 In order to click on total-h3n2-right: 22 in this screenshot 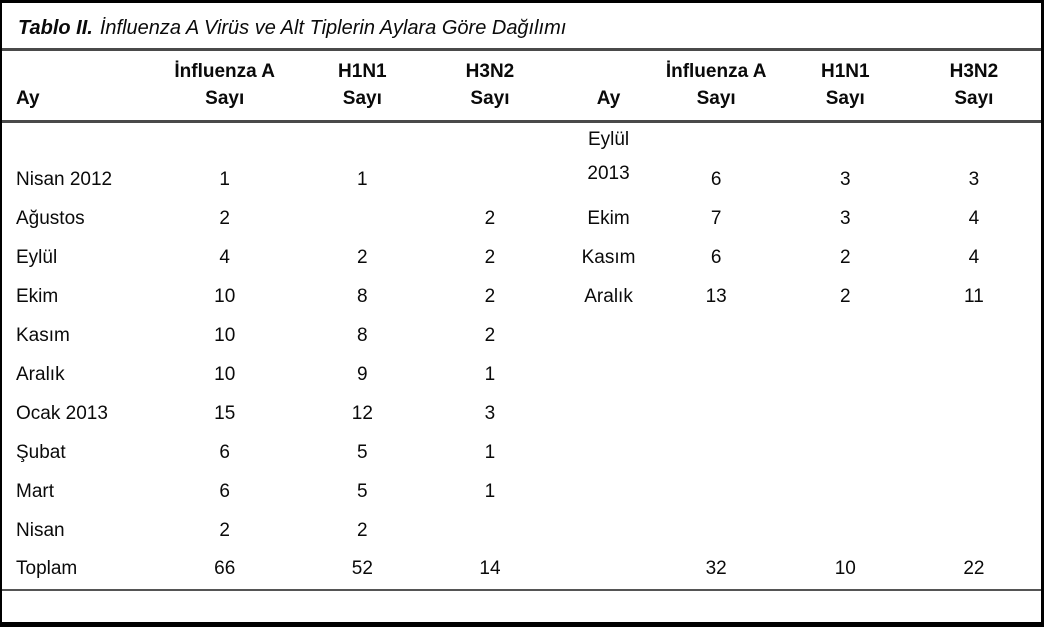, I will do `click(981, 570)`.